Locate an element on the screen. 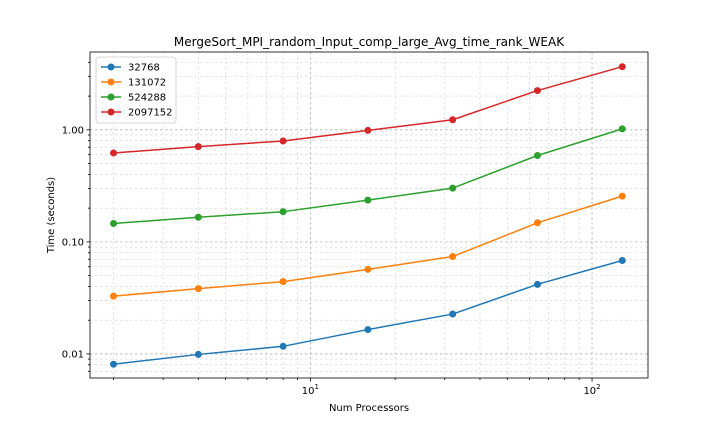 This screenshot has width=720, height=436. y-tick-label: 0.10 is located at coordinates (73, 242).